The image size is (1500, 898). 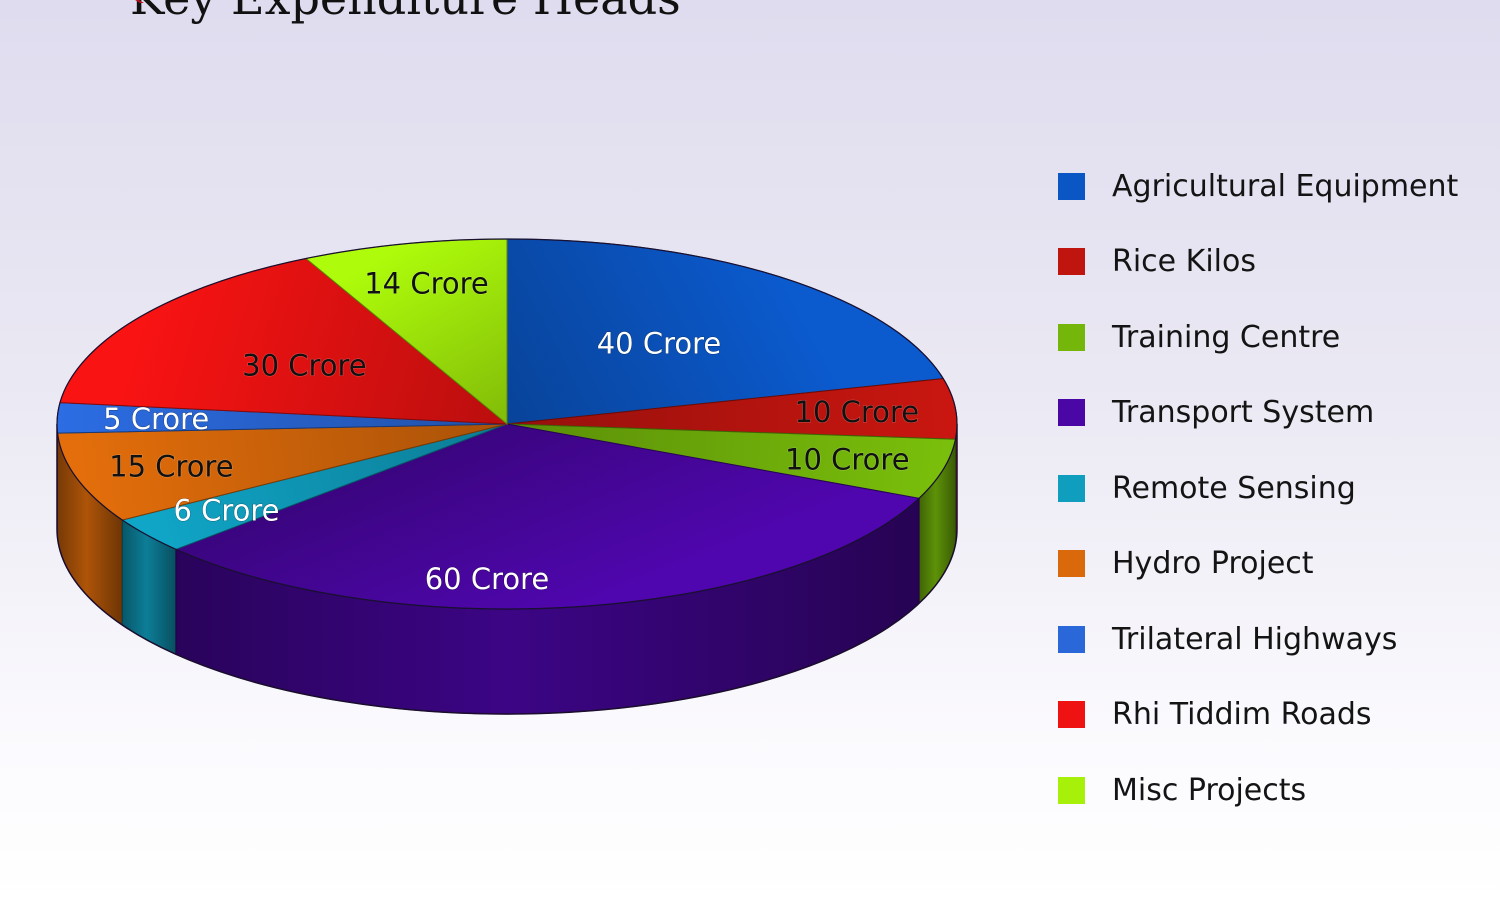 I want to click on slice-label-rhi-tiddim-roads: 30 Crore, so click(x=304, y=366).